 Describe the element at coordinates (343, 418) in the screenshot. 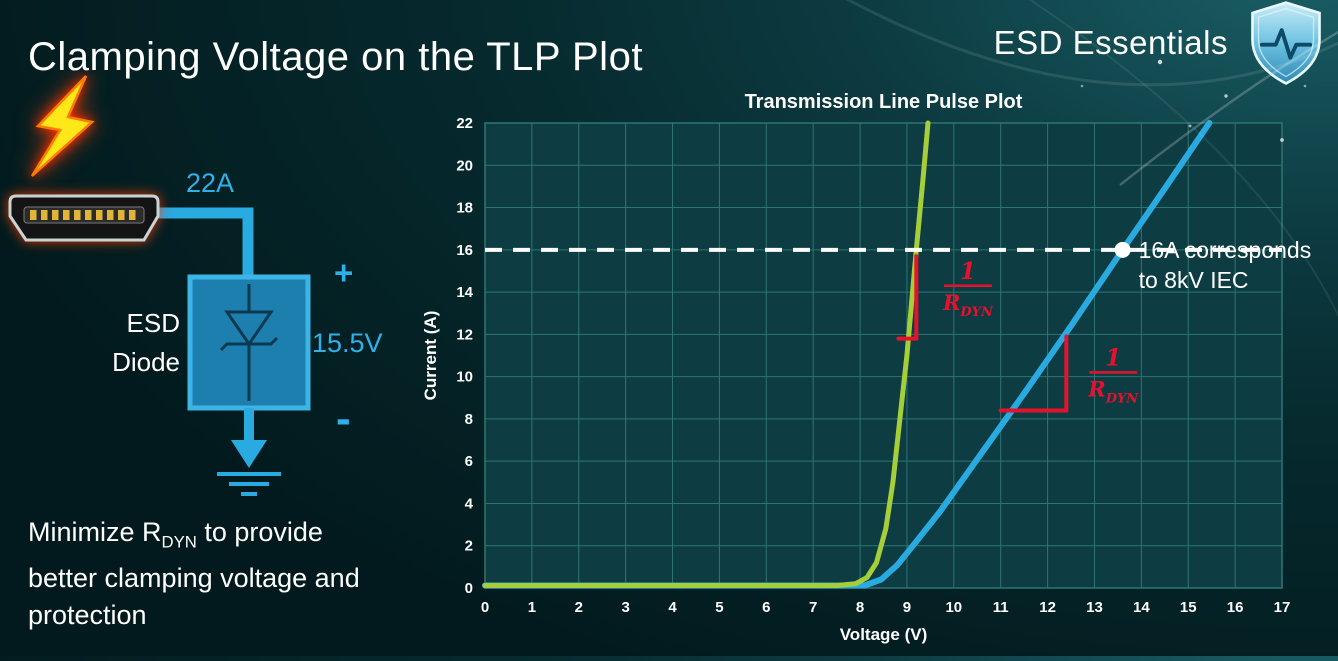

I see `minus-polarity-label: -` at that location.